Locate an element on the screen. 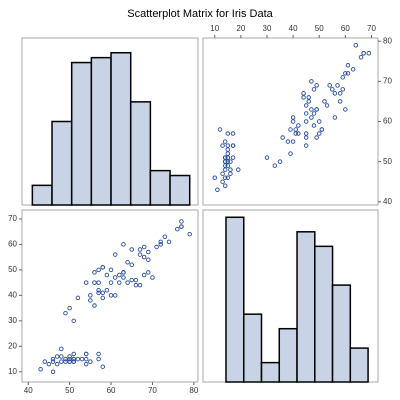 Image resolution: width=400 pixels, height=400 pixels. y-tick-label: 30 is located at coordinates (12, 320).